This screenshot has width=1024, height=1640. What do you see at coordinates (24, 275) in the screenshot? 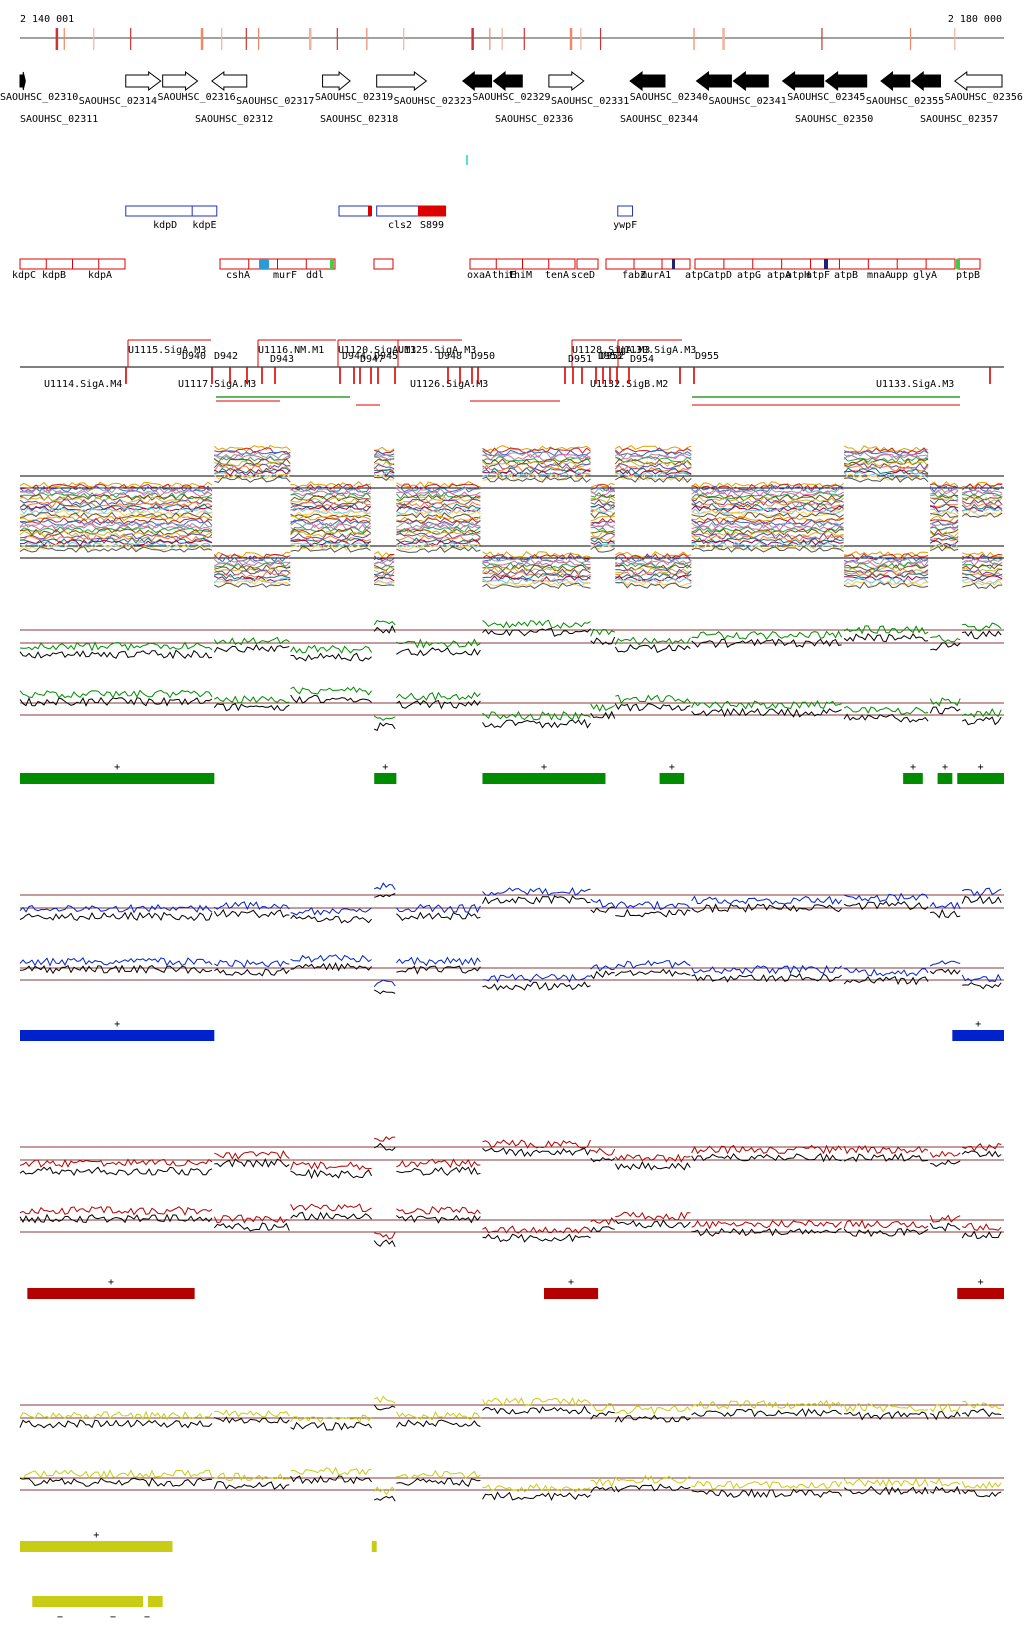
I see `gene-name: kdpC` at bounding box center [24, 275].